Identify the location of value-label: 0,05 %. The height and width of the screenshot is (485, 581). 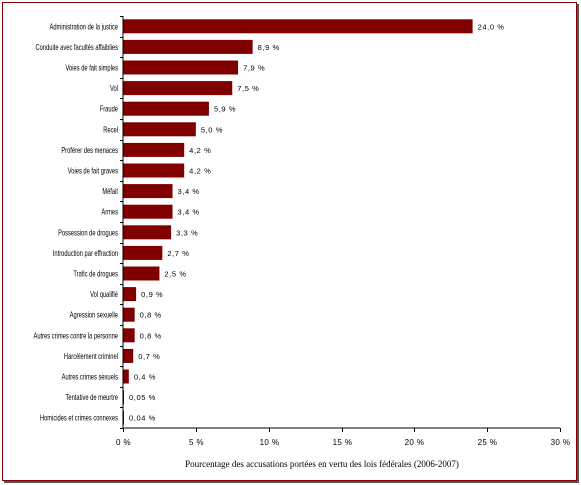
(142, 397).